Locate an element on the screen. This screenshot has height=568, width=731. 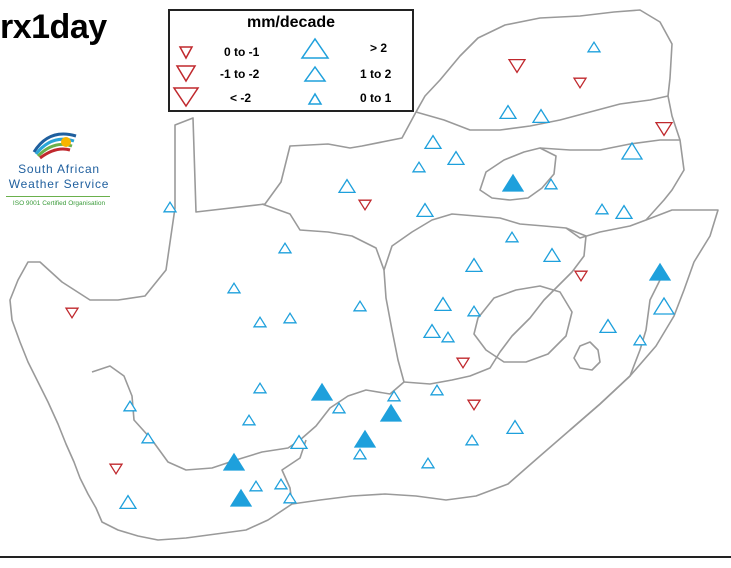
logo-divider is located at coordinates (58, 196).